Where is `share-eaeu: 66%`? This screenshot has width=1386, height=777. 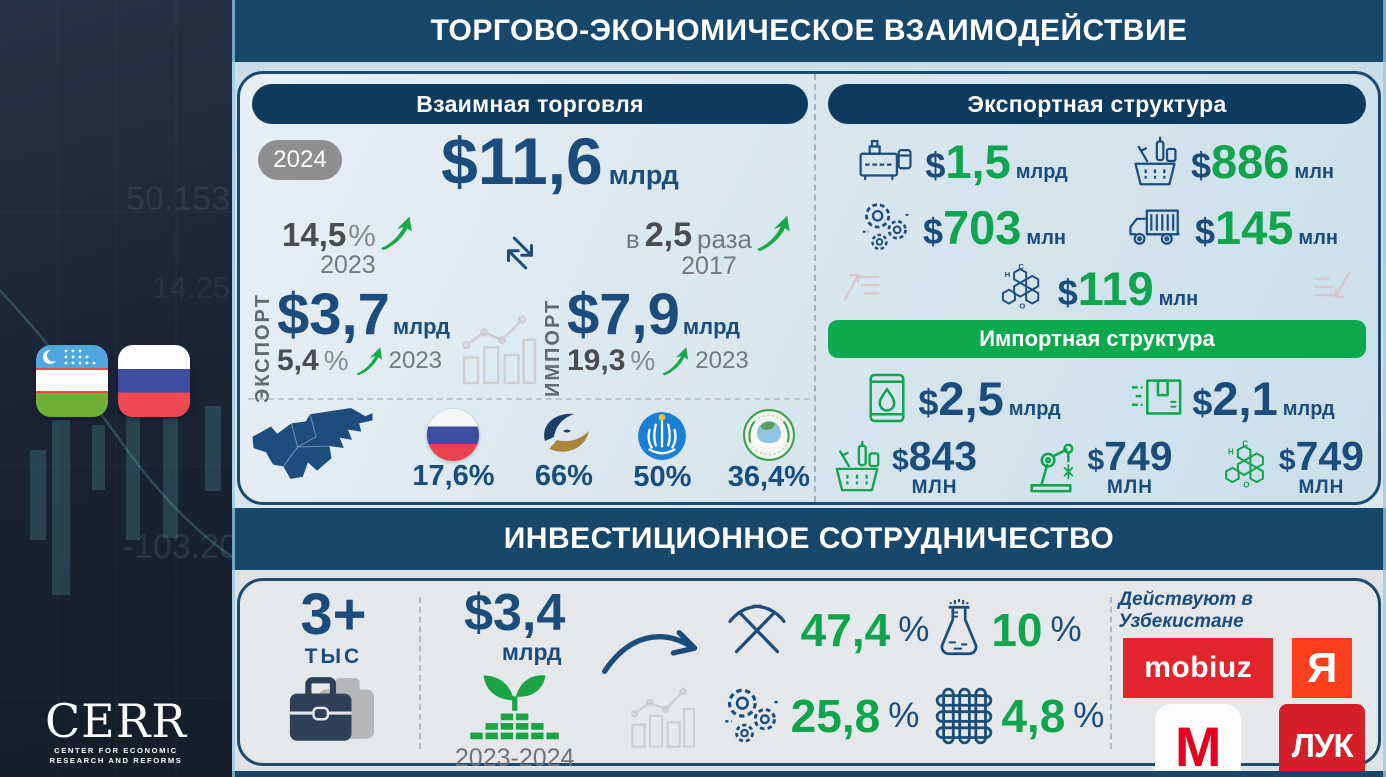 share-eaeu: 66% is located at coordinates (564, 450).